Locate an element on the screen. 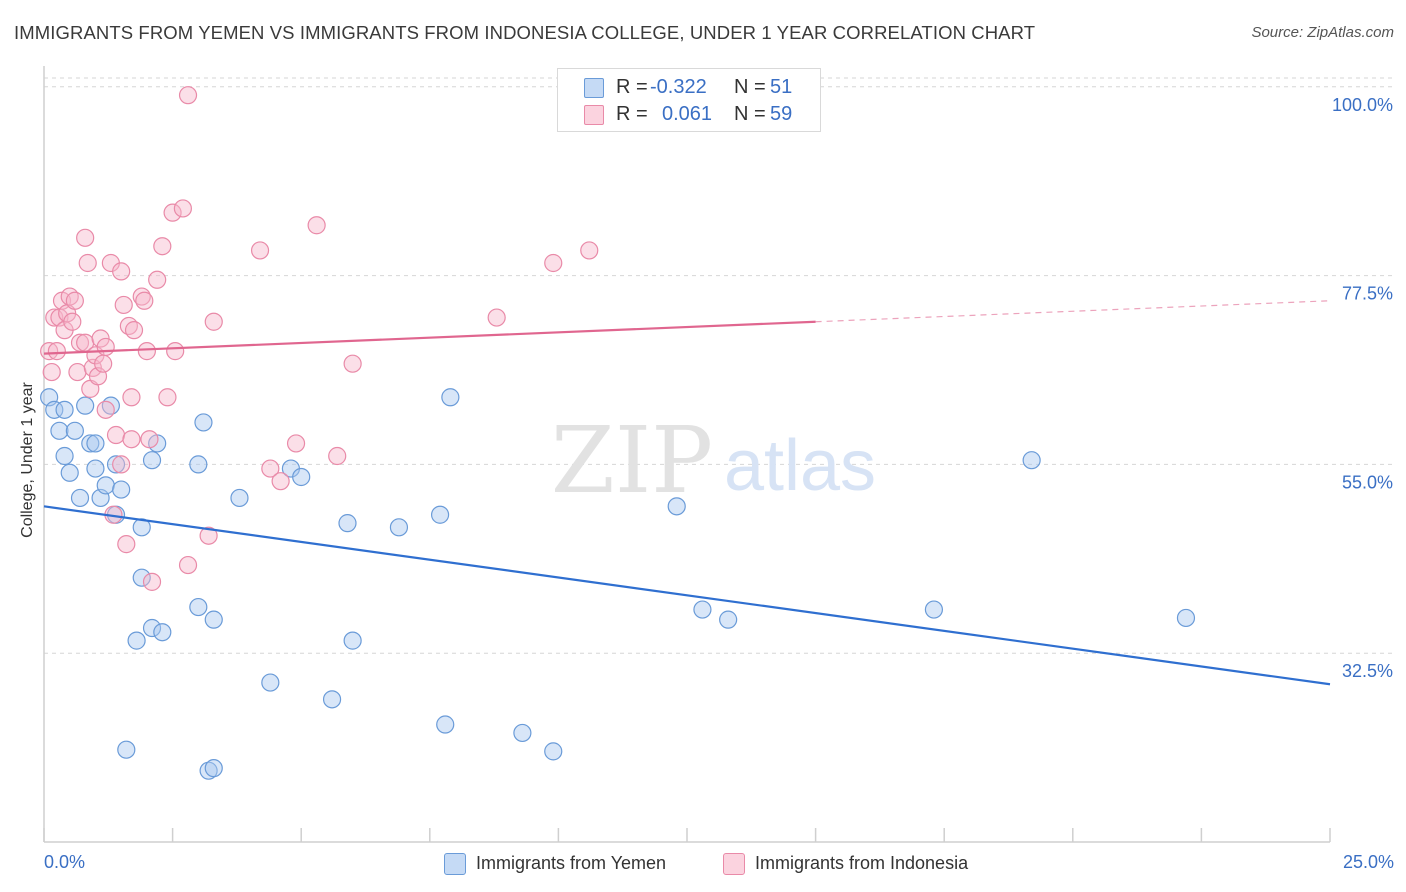  y-tick-label: 100.0% is located at coordinates (1362, 105).